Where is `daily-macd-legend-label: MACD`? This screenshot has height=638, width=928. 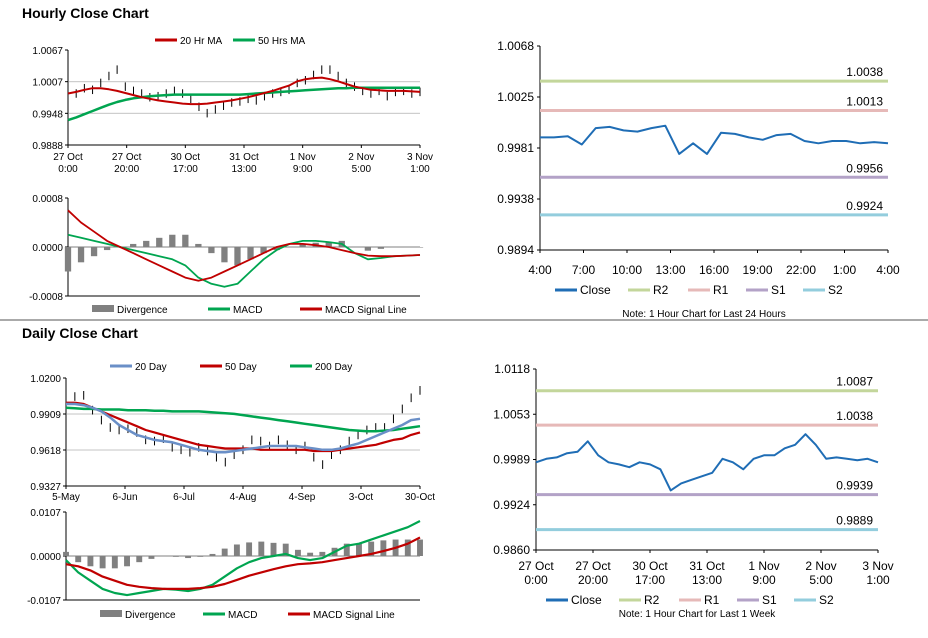
daily-macd-legend-label: MACD is located at coordinates (242, 615).